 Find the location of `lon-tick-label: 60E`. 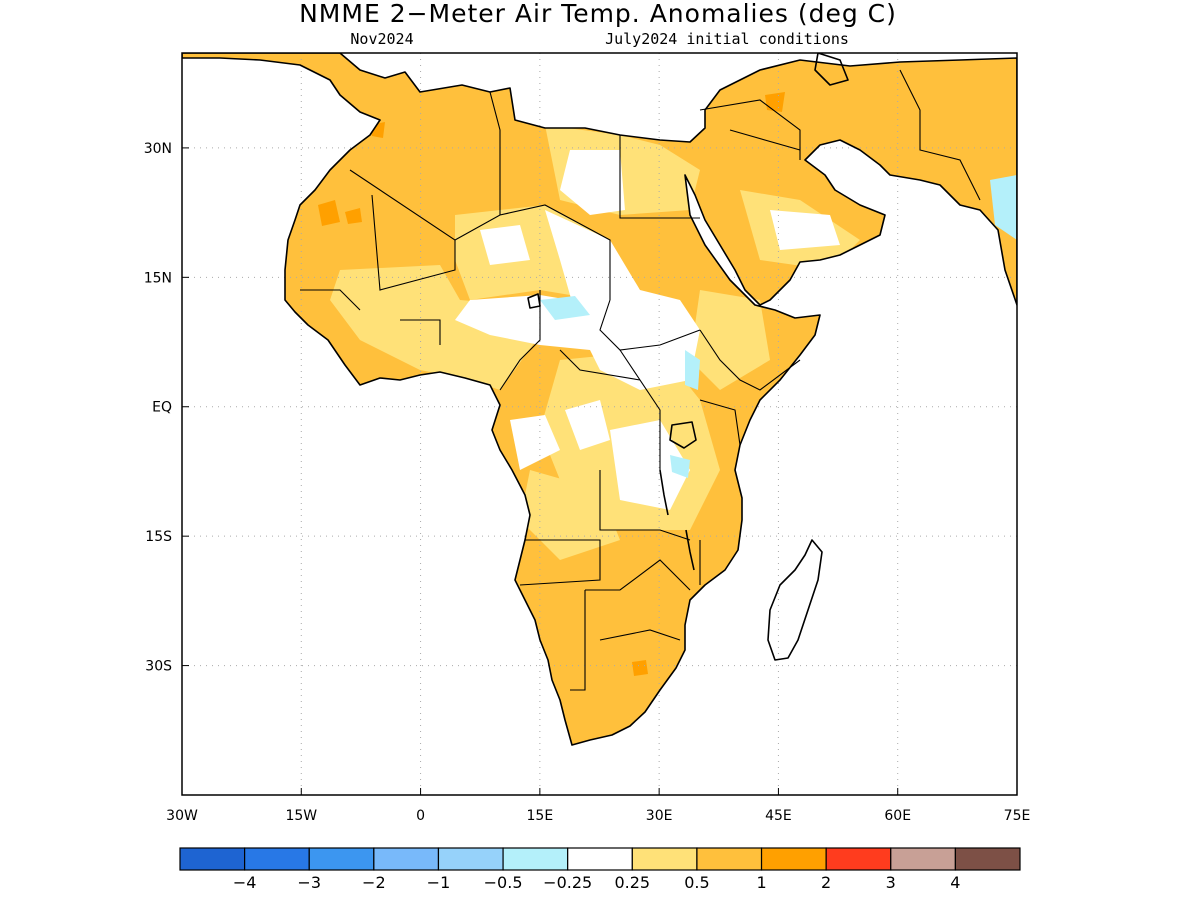

lon-tick-label: 60E is located at coordinates (897, 816).